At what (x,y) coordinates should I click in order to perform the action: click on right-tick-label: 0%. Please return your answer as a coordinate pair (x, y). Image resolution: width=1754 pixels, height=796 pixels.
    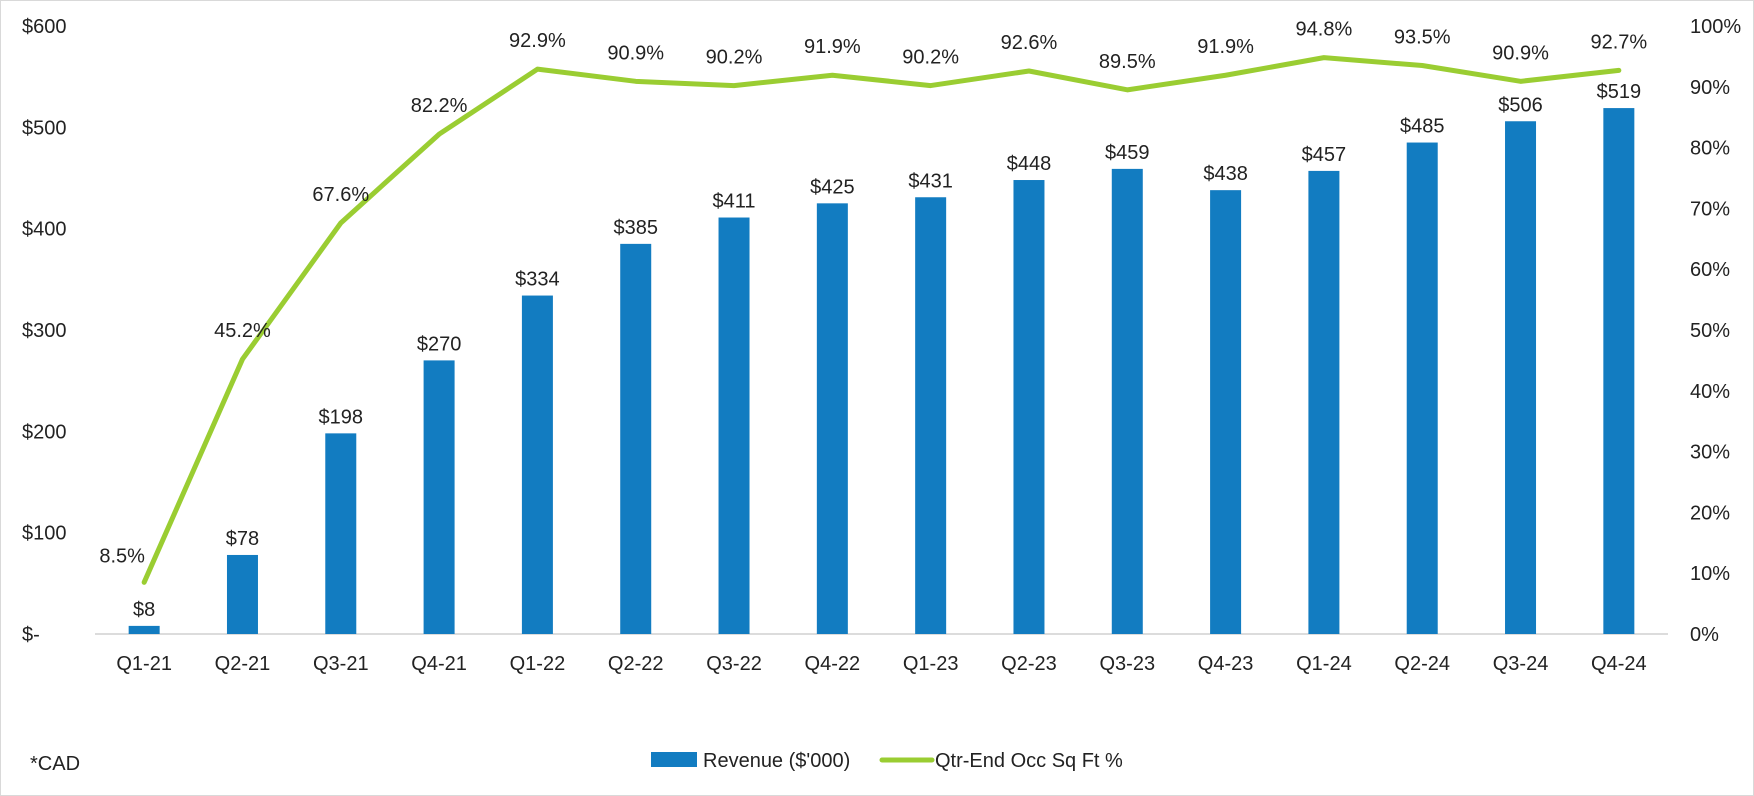
    Looking at the image, I should click on (1704, 635).